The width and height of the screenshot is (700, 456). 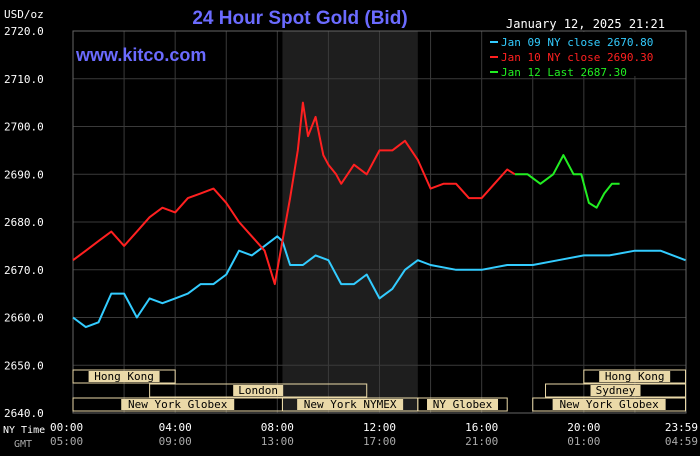 I want to click on x-tick-label-gmt: 13:00, so click(x=277, y=441).